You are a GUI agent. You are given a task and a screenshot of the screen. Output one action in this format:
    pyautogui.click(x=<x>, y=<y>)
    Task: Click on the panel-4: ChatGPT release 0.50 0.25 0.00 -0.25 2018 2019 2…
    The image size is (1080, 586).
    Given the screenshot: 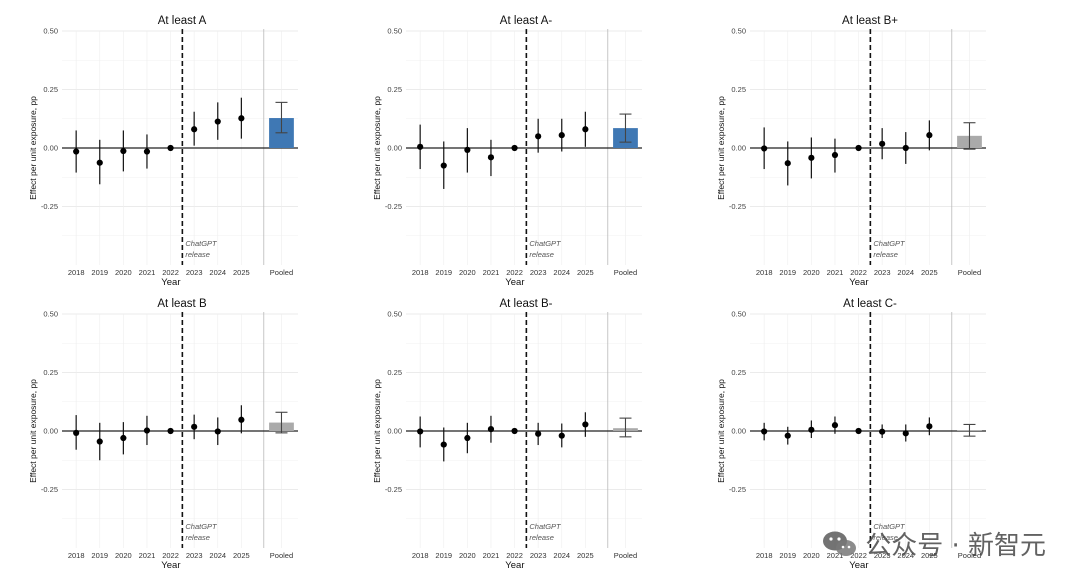 What is the action you would take?
    pyautogui.click(x=163, y=434)
    